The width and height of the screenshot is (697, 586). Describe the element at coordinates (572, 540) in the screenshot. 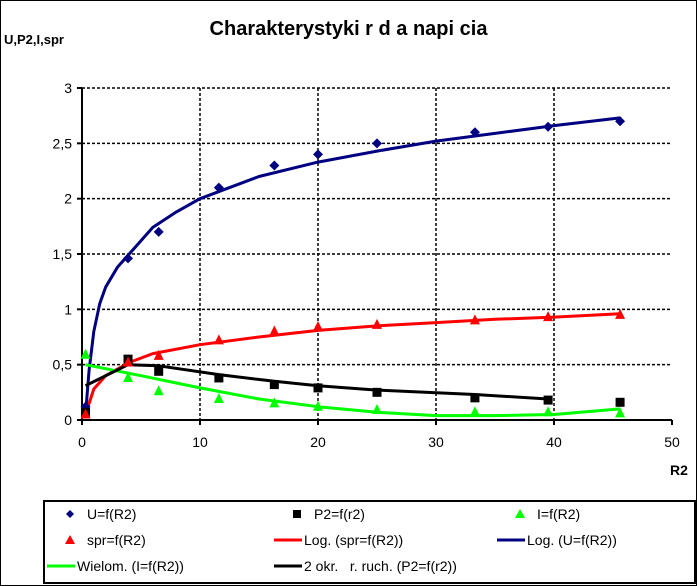

I see `legend-label: Log. (U=f(R2))` at that location.